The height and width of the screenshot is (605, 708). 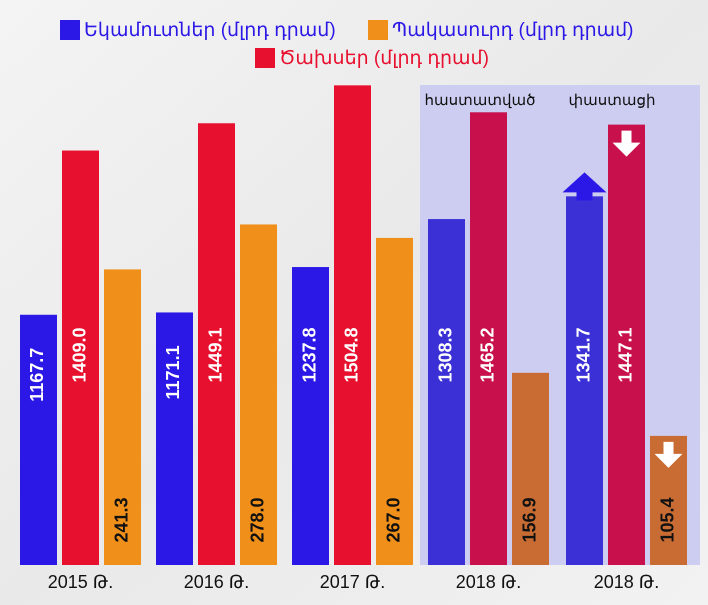 What do you see at coordinates (309, 354) in the screenshot?
I see `value-label: 1237.8` at bounding box center [309, 354].